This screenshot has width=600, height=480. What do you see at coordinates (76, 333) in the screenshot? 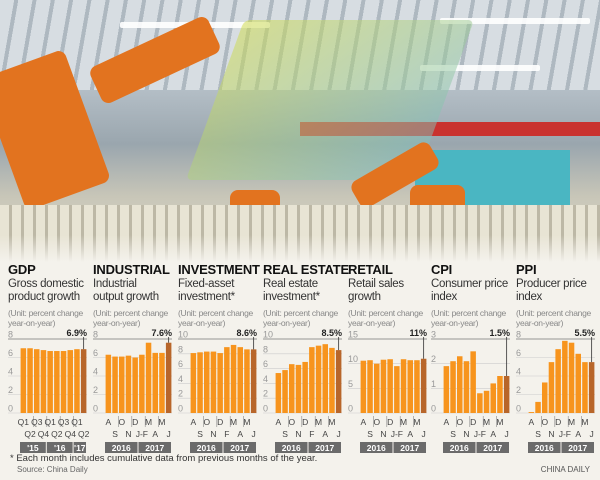
I see `latest-value-label: 6.9%` at bounding box center [76, 333].